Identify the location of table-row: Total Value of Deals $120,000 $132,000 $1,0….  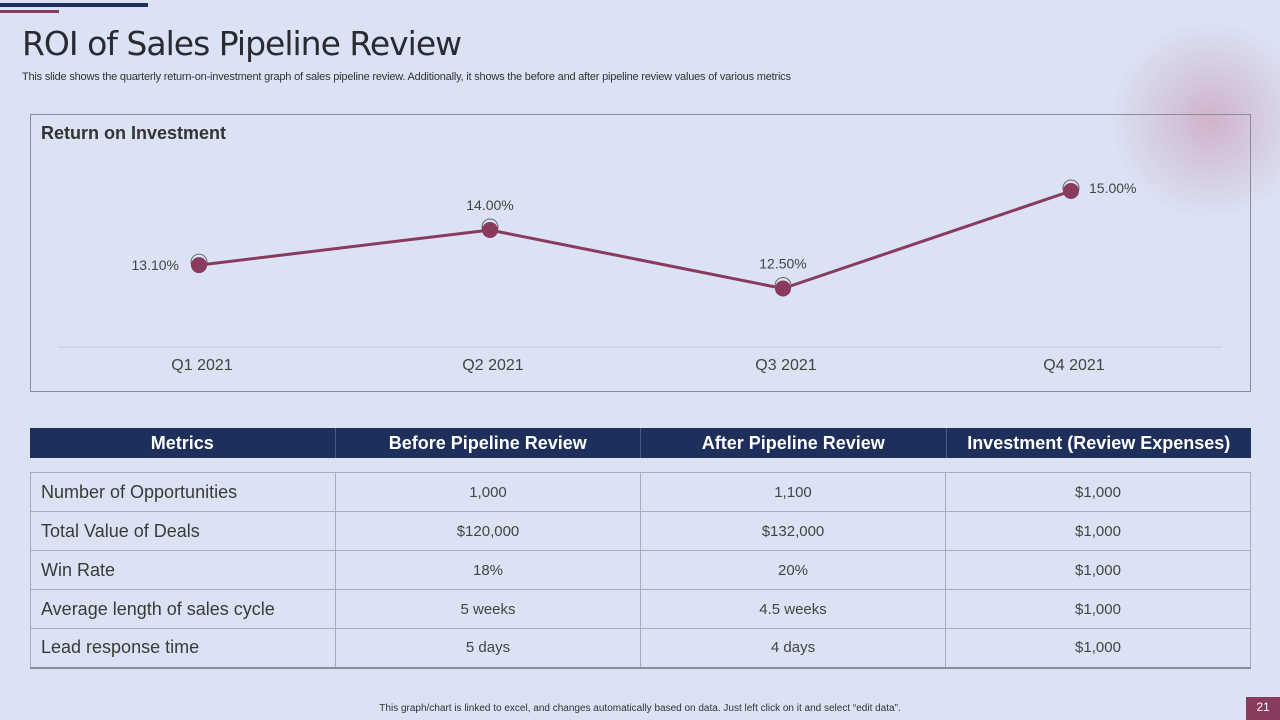
(640, 531).